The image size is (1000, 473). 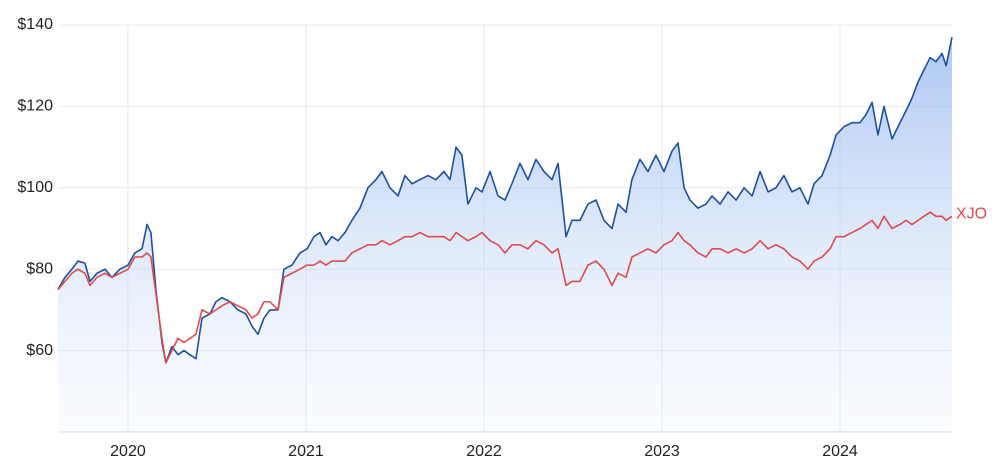 What do you see at coordinates (484, 451) in the screenshot?
I see `x-tick-label: 2022` at bounding box center [484, 451].